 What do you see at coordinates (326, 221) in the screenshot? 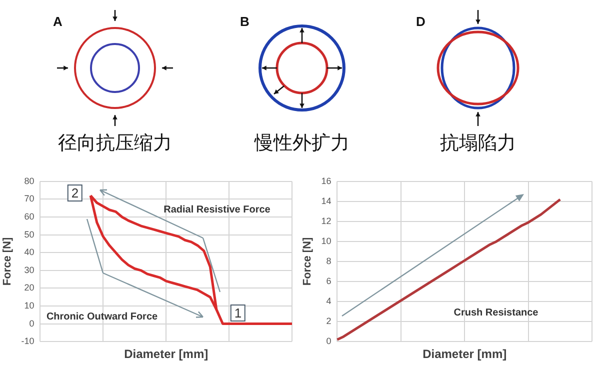
I see `y-tick-label: 12` at bounding box center [326, 221].